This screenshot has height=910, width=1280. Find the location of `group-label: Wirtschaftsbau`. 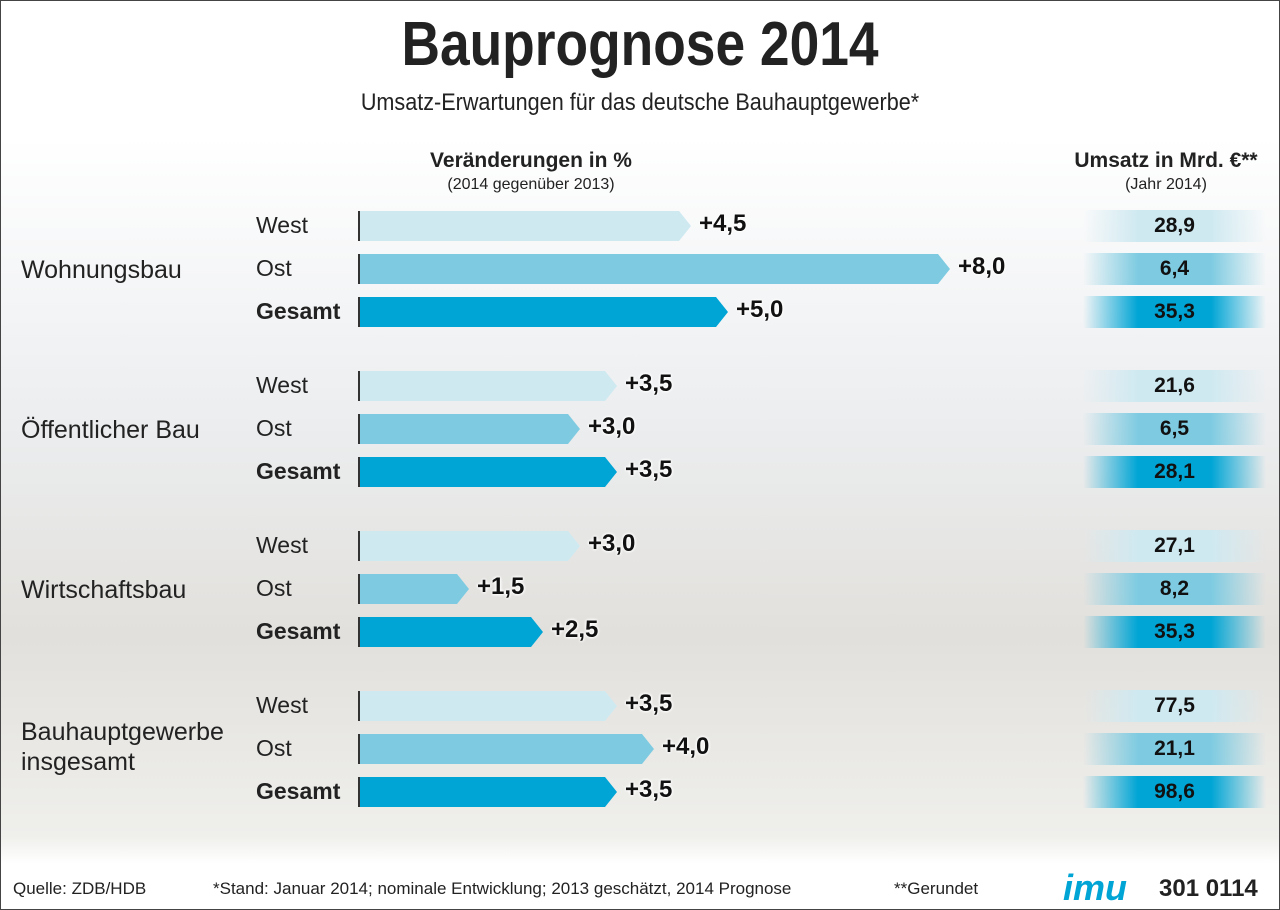

group-label: Wirtschaftsbau is located at coordinates (104, 590).